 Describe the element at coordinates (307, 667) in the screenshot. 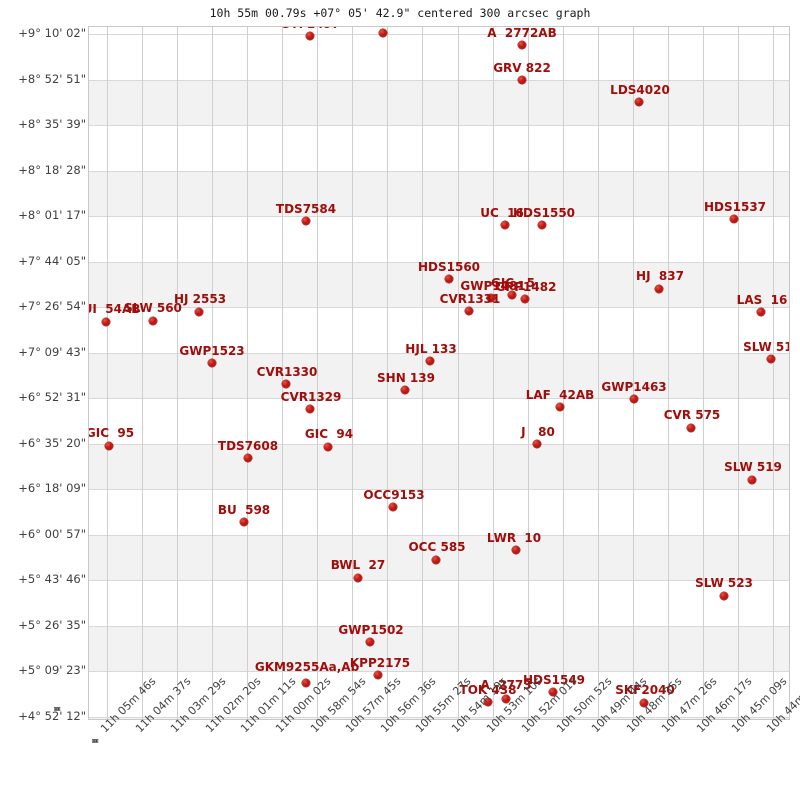

I see `data-point-label: GKM9255Aa,Ab` at that location.